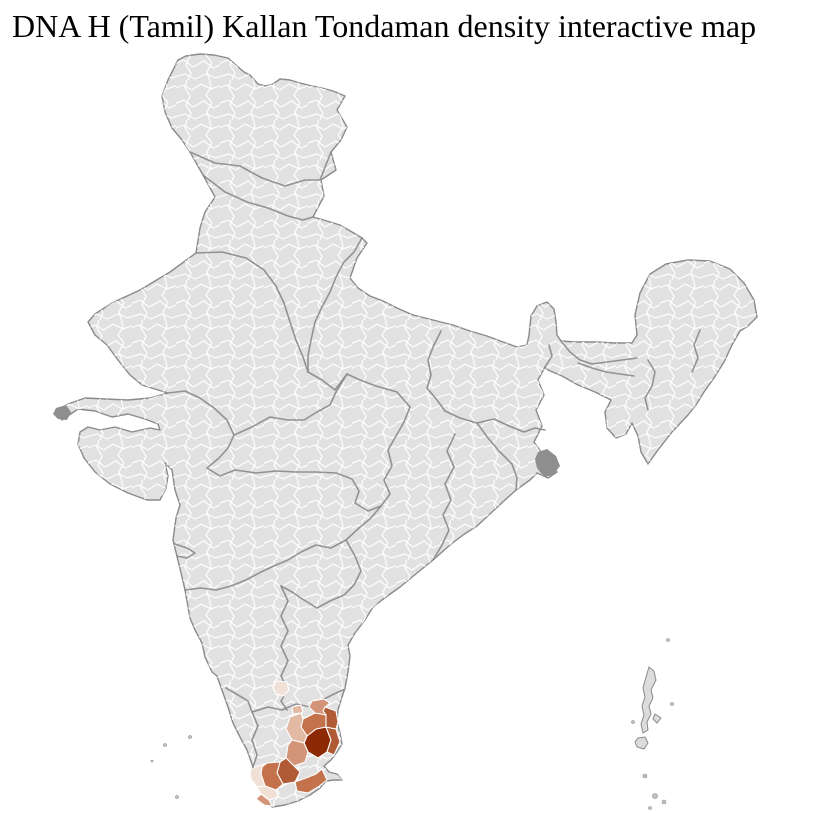 The width and height of the screenshot is (820, 814). What do you see at coordinates (547, 463) in the screenshot?
I see `sundarbans-patch` at bounding box center [547, 463].